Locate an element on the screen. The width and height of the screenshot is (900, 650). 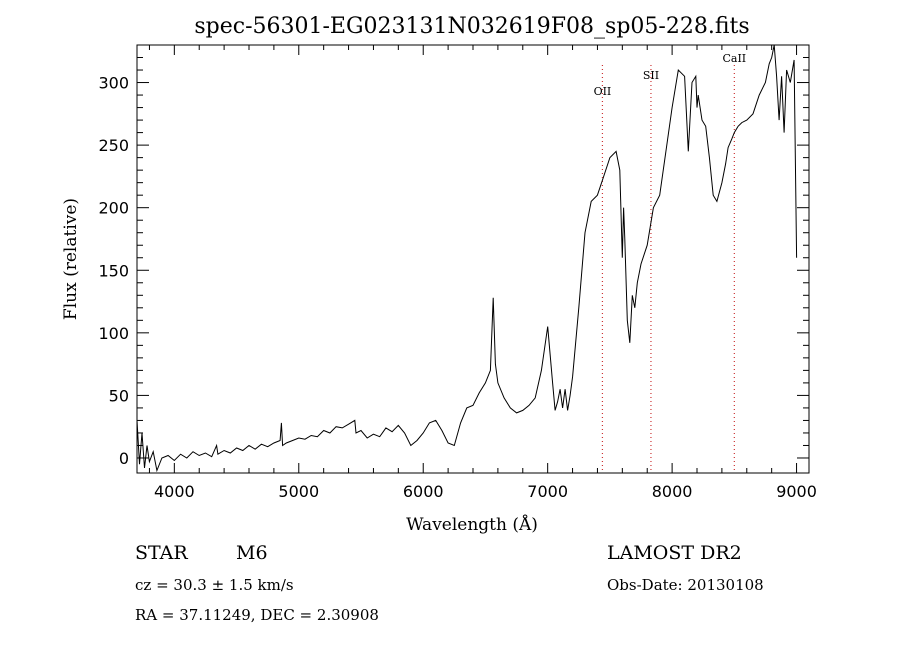
y-tick-label: 0 is located at coordinates (124, 458).